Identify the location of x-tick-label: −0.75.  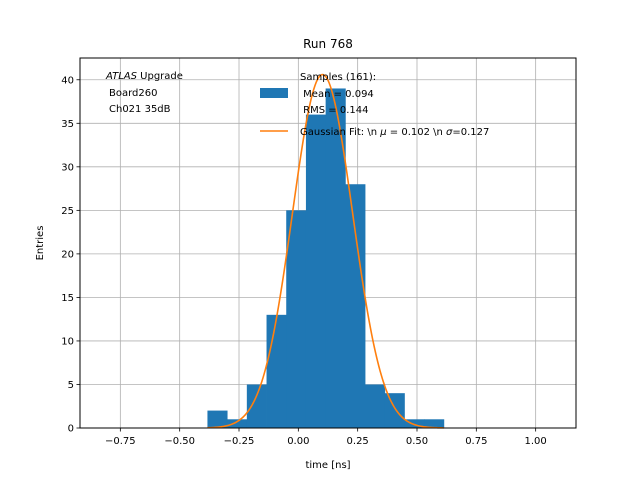
(120, 441).